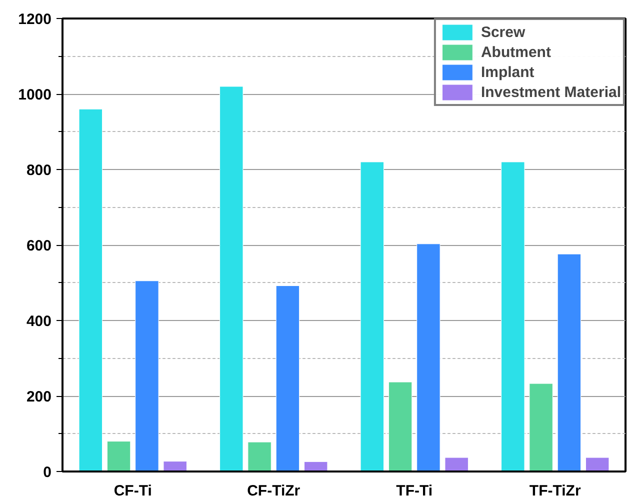 The image size is (627, 502). Describe the element at coordinates (47, 472) in the screenshot. I see `y-tick-label: 0` at that location.